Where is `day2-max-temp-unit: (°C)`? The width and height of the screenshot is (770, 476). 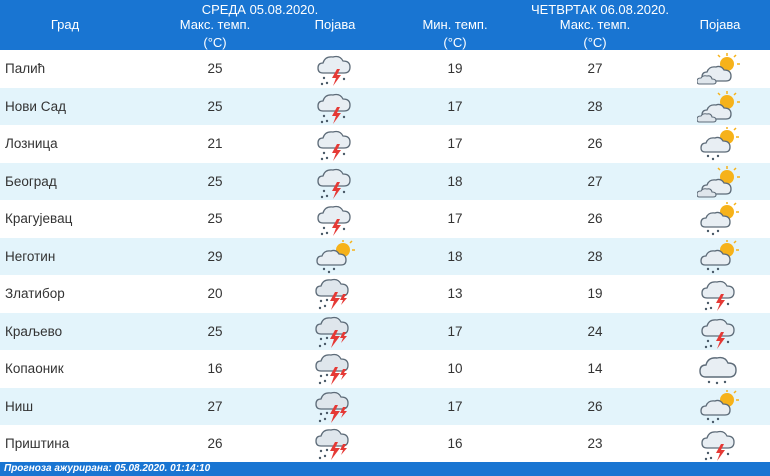
day2-max-temp-unit: (°C) is located at coordinates (595, 42).